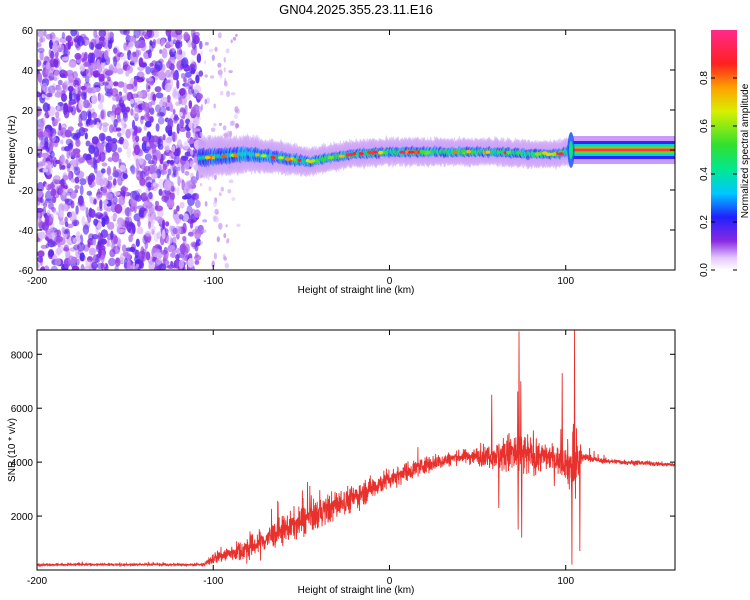 This screenshot has width=750, height=600. I want to click on spectrogram-y-tick-label: 40, so click(28, 71).